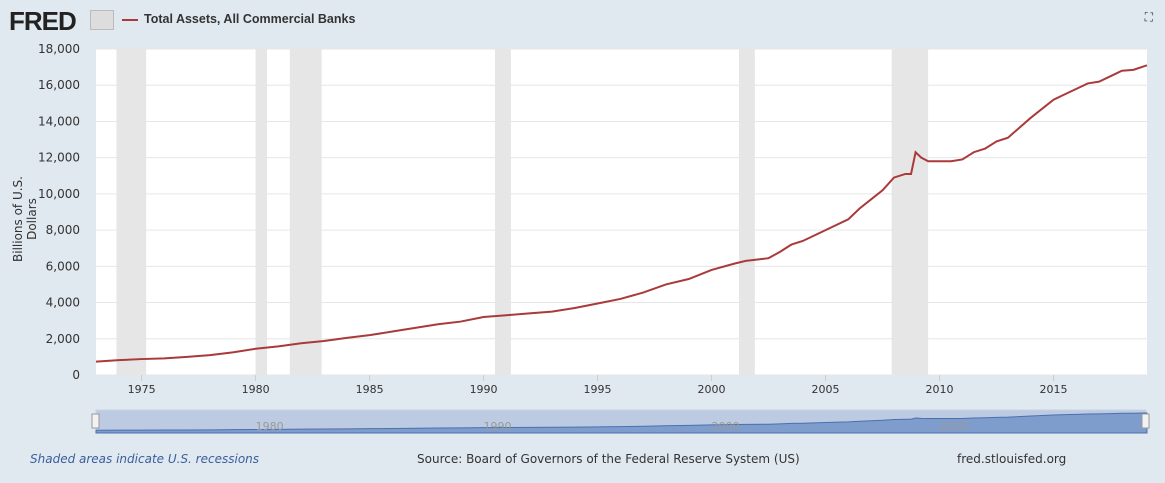 The width and height of the screenshot is (1165, 483). I want to click on x-tick-label: 1990, so click(484, 389).